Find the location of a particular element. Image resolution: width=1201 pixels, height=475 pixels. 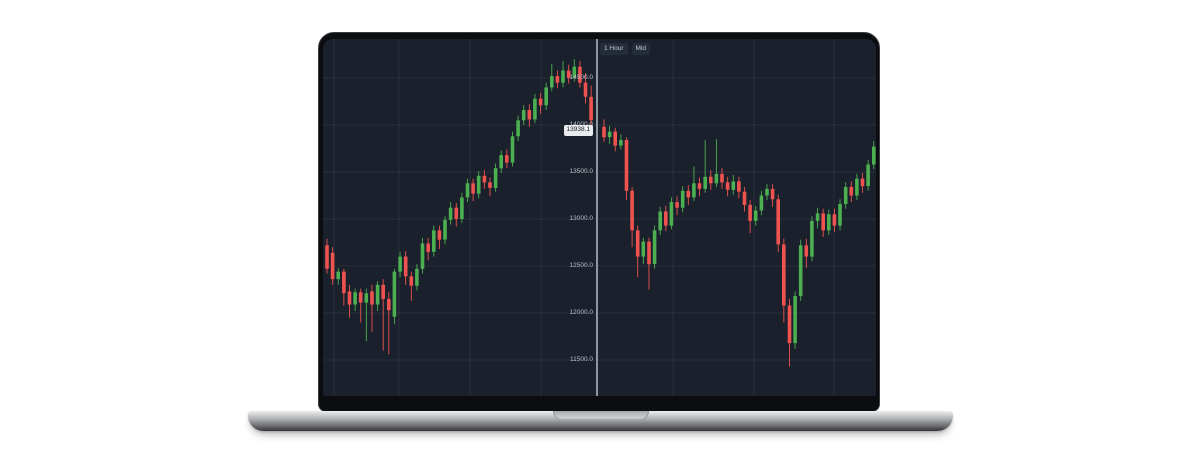

price-axis-label: 12000.0 is located at coordinates (581, 312).